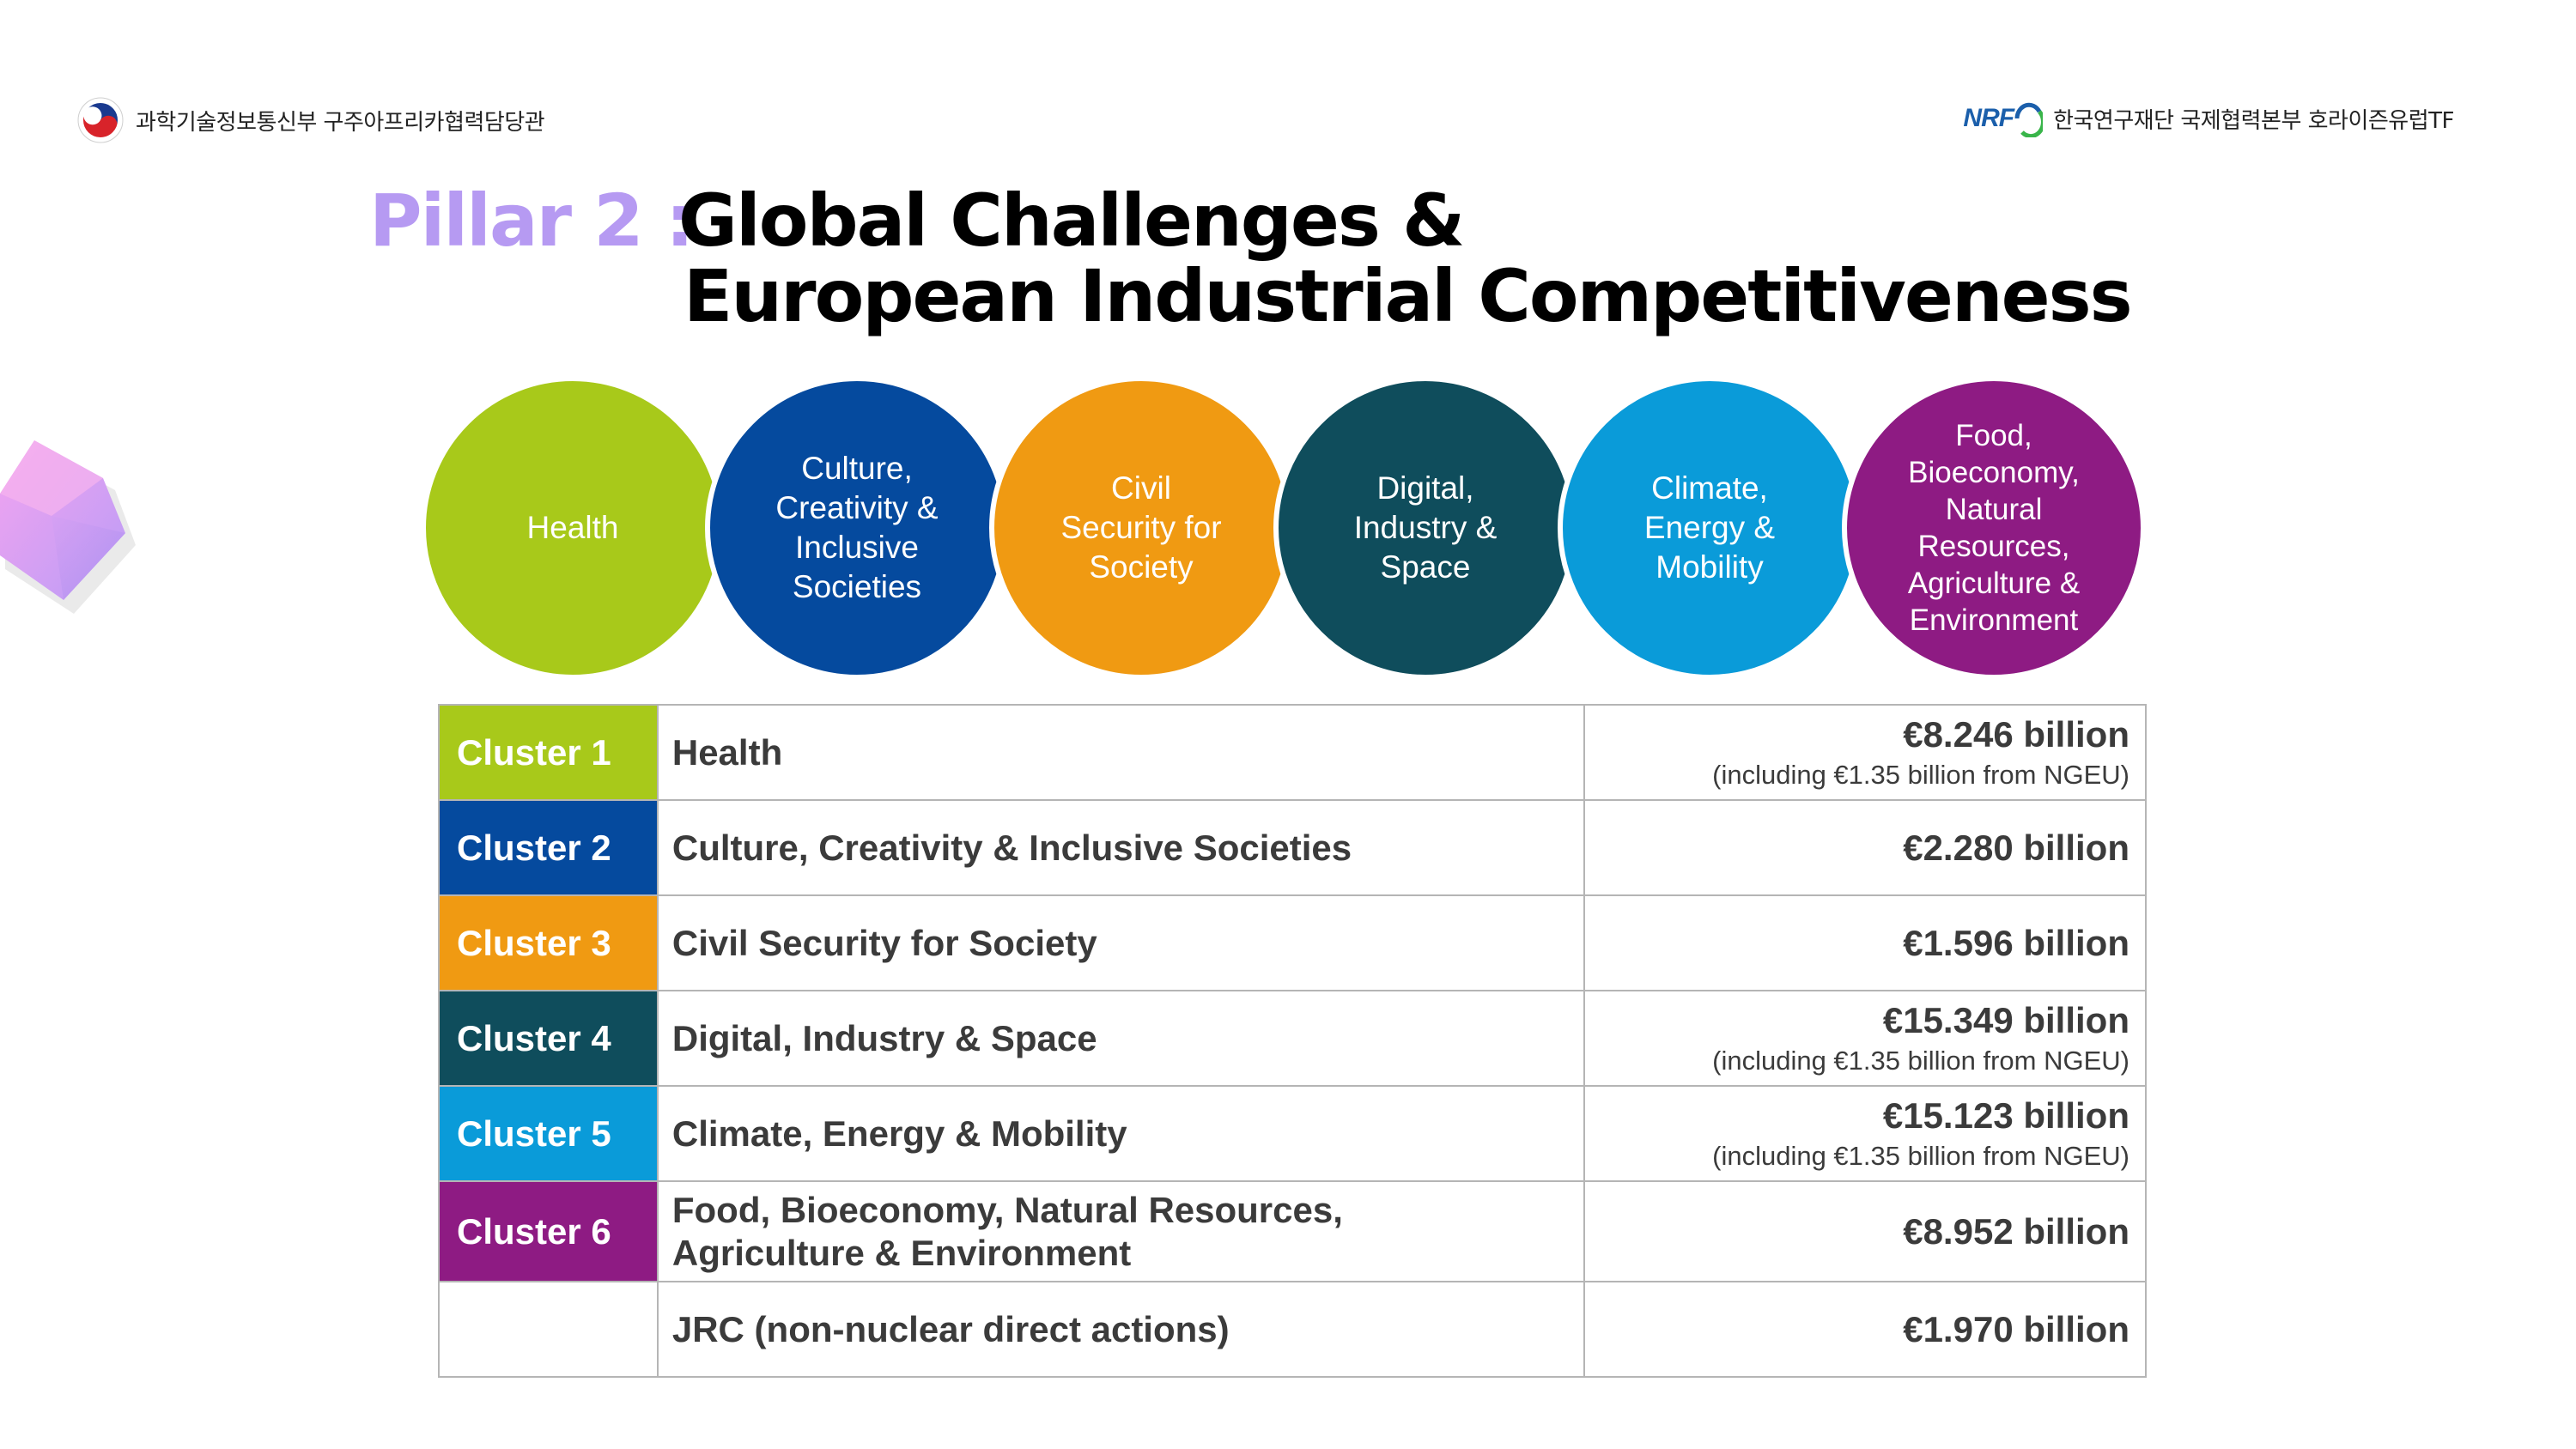  Describe the element at coordinates (1071, 221) in the screenshot. I see `title-line-1: Global Challenges &` at that location.